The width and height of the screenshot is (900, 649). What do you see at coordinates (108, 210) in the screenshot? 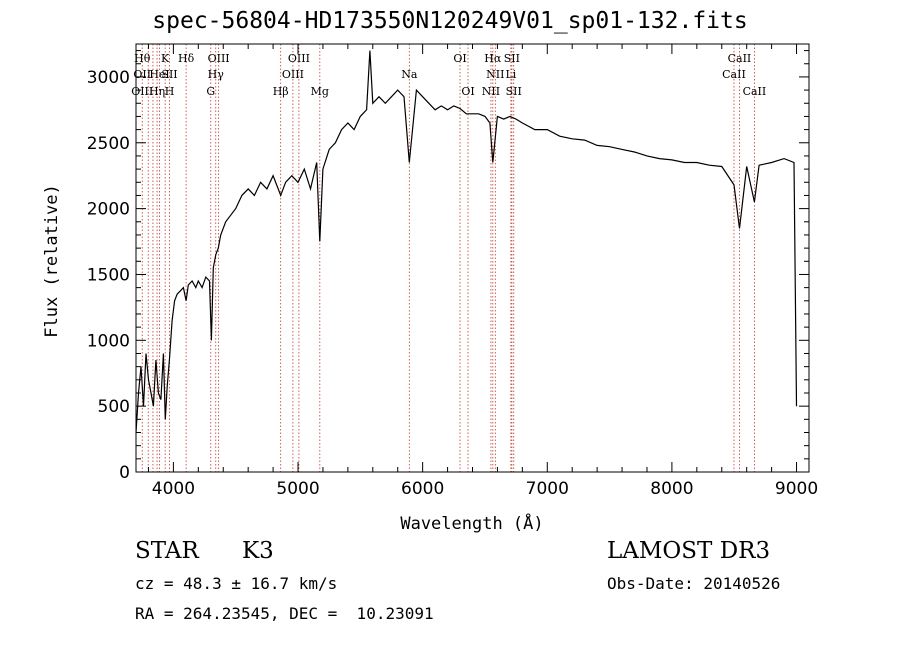
I see `y-tick-label: 2000` at bounding box center [108, 210].